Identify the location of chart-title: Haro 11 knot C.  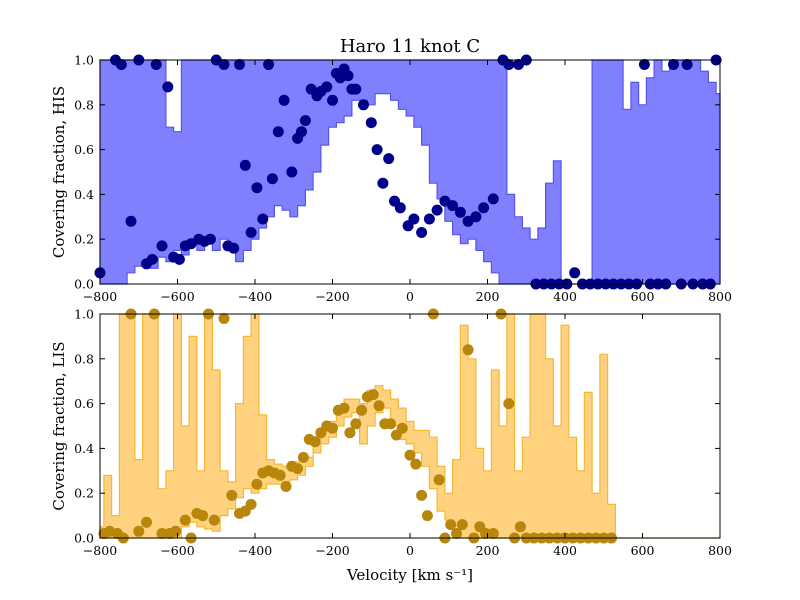
(410, 46).